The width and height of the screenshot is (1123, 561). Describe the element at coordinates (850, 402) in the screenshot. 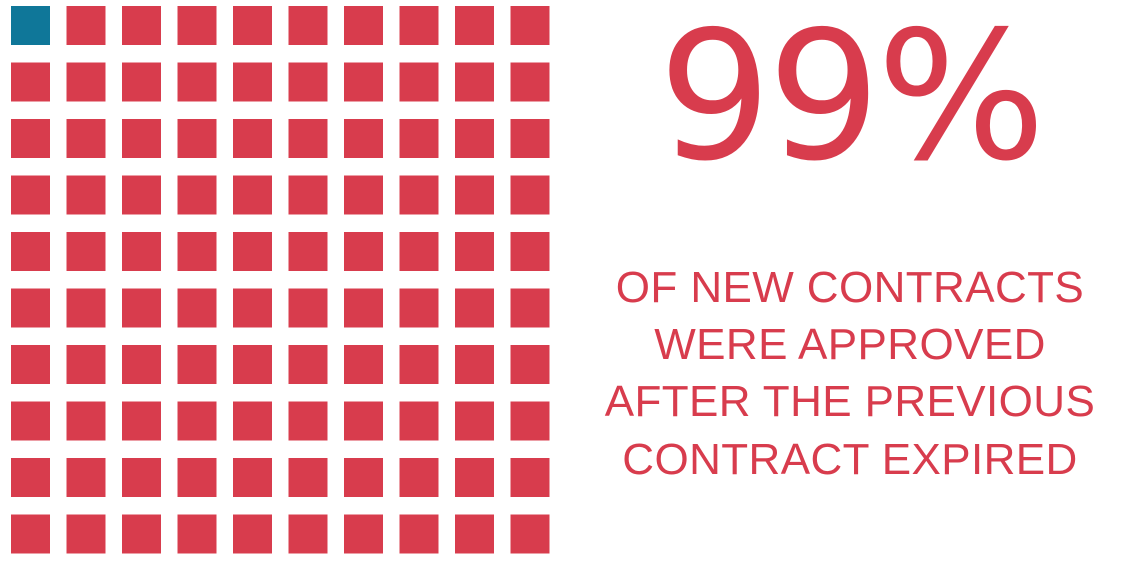

I see `caption-line-3: AFTER THE PREVIOUS` at that location.